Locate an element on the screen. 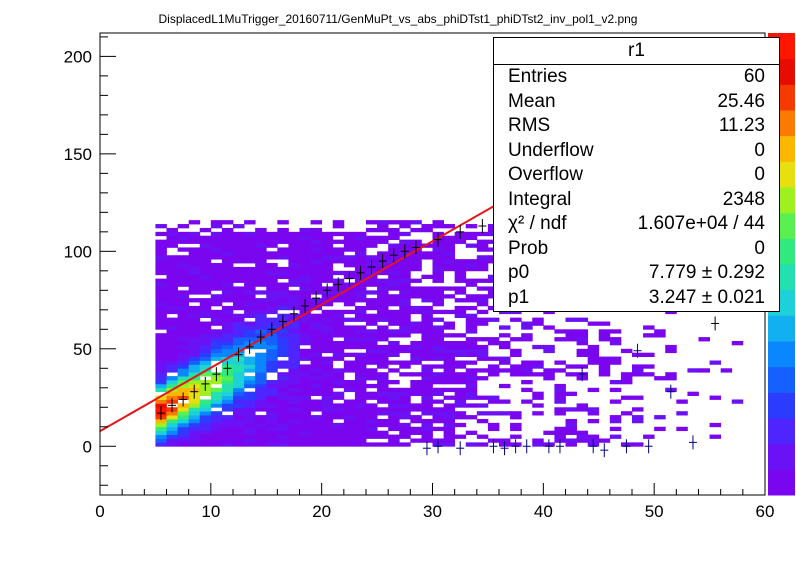 The height and width of the screenshot is (572, 796). x-tick-label: 50 is located at coordinates (654, 511).